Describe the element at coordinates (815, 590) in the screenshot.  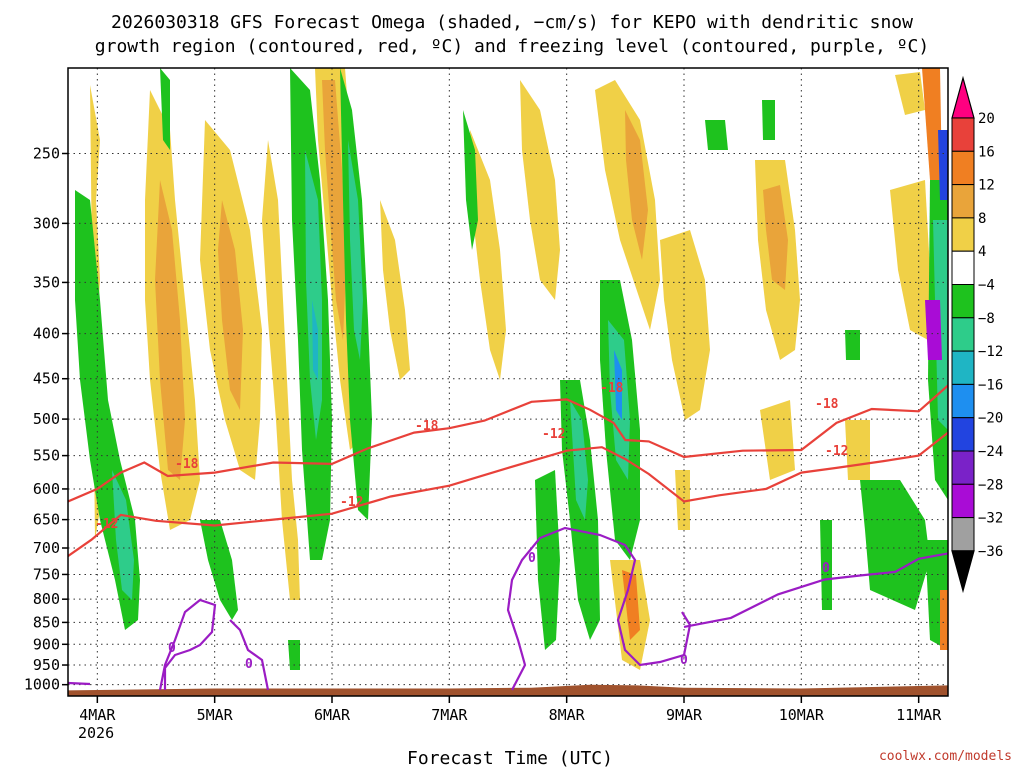
I see `freezing-level-contour` at that location.